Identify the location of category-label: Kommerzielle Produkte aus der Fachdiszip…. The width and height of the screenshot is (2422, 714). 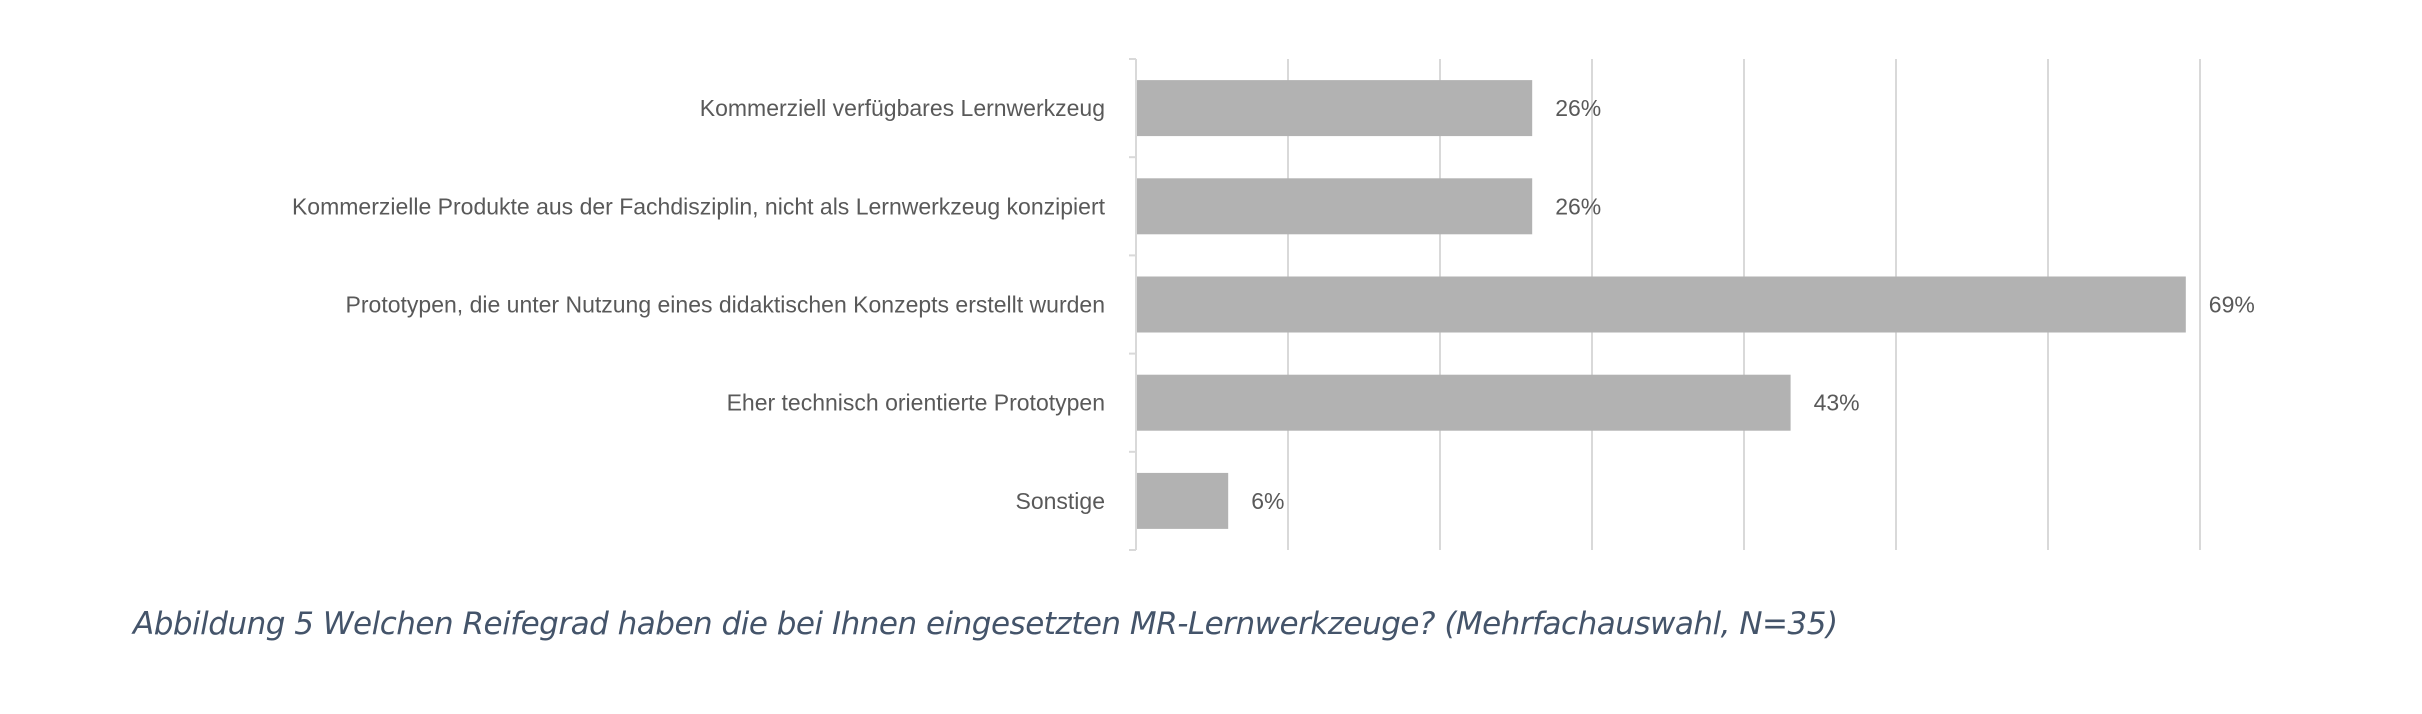
(699, 206).